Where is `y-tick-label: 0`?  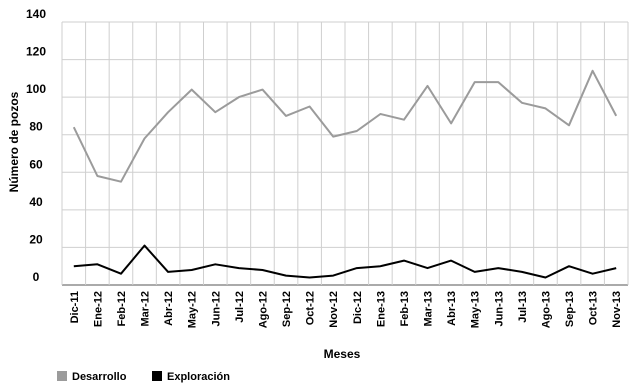 y-tick-label: 0 is located at coordinates (36, 277).